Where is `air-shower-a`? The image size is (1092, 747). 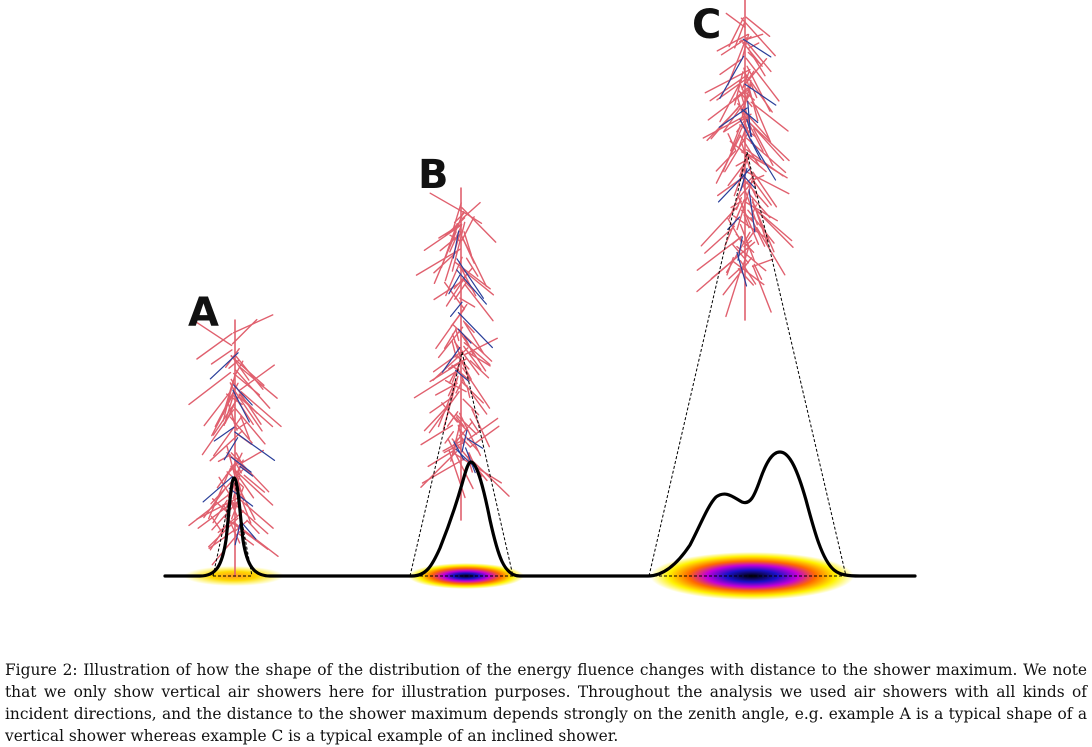
air-shower-a is located at coordinates (235, 445).